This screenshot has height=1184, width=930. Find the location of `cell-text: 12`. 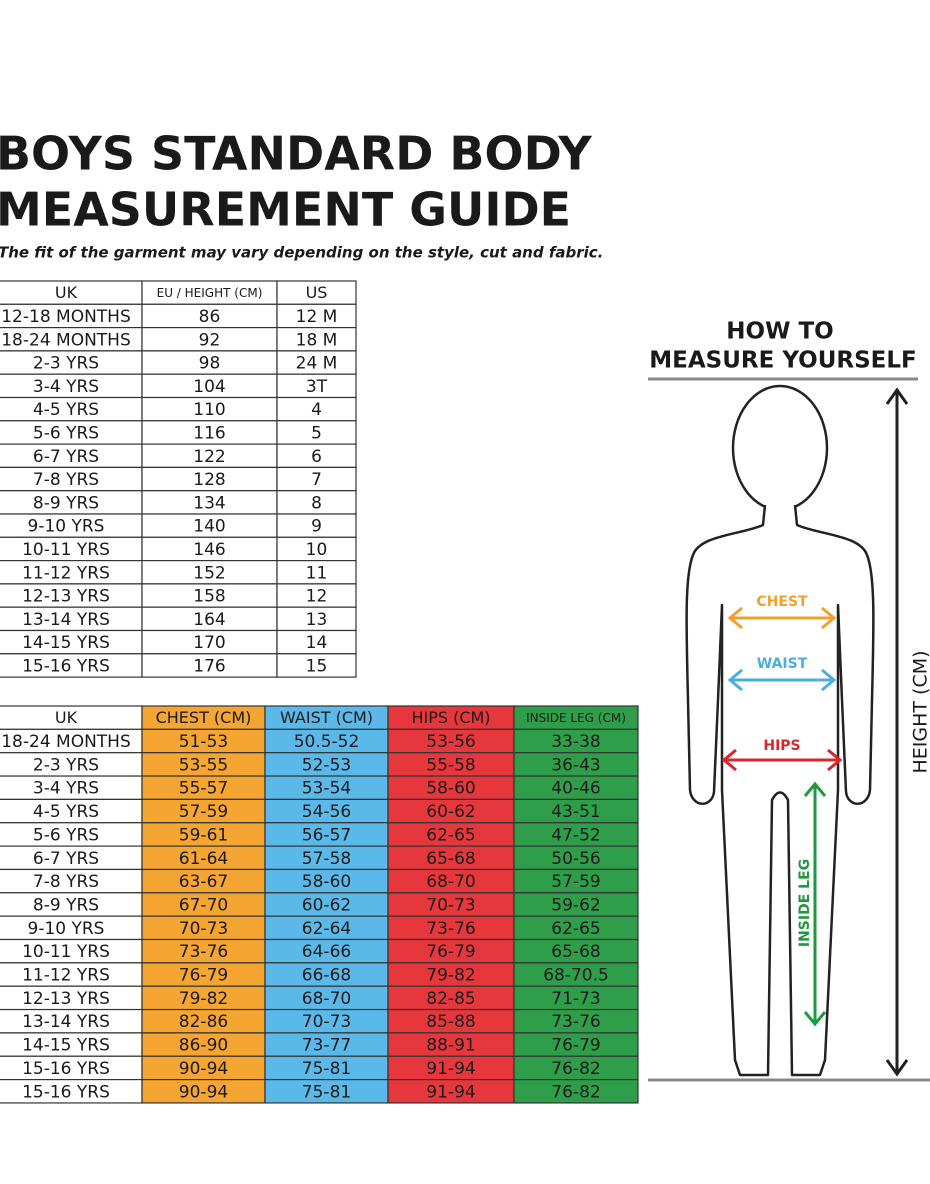

cell-text: 12 is located at coordinates (317, 597).